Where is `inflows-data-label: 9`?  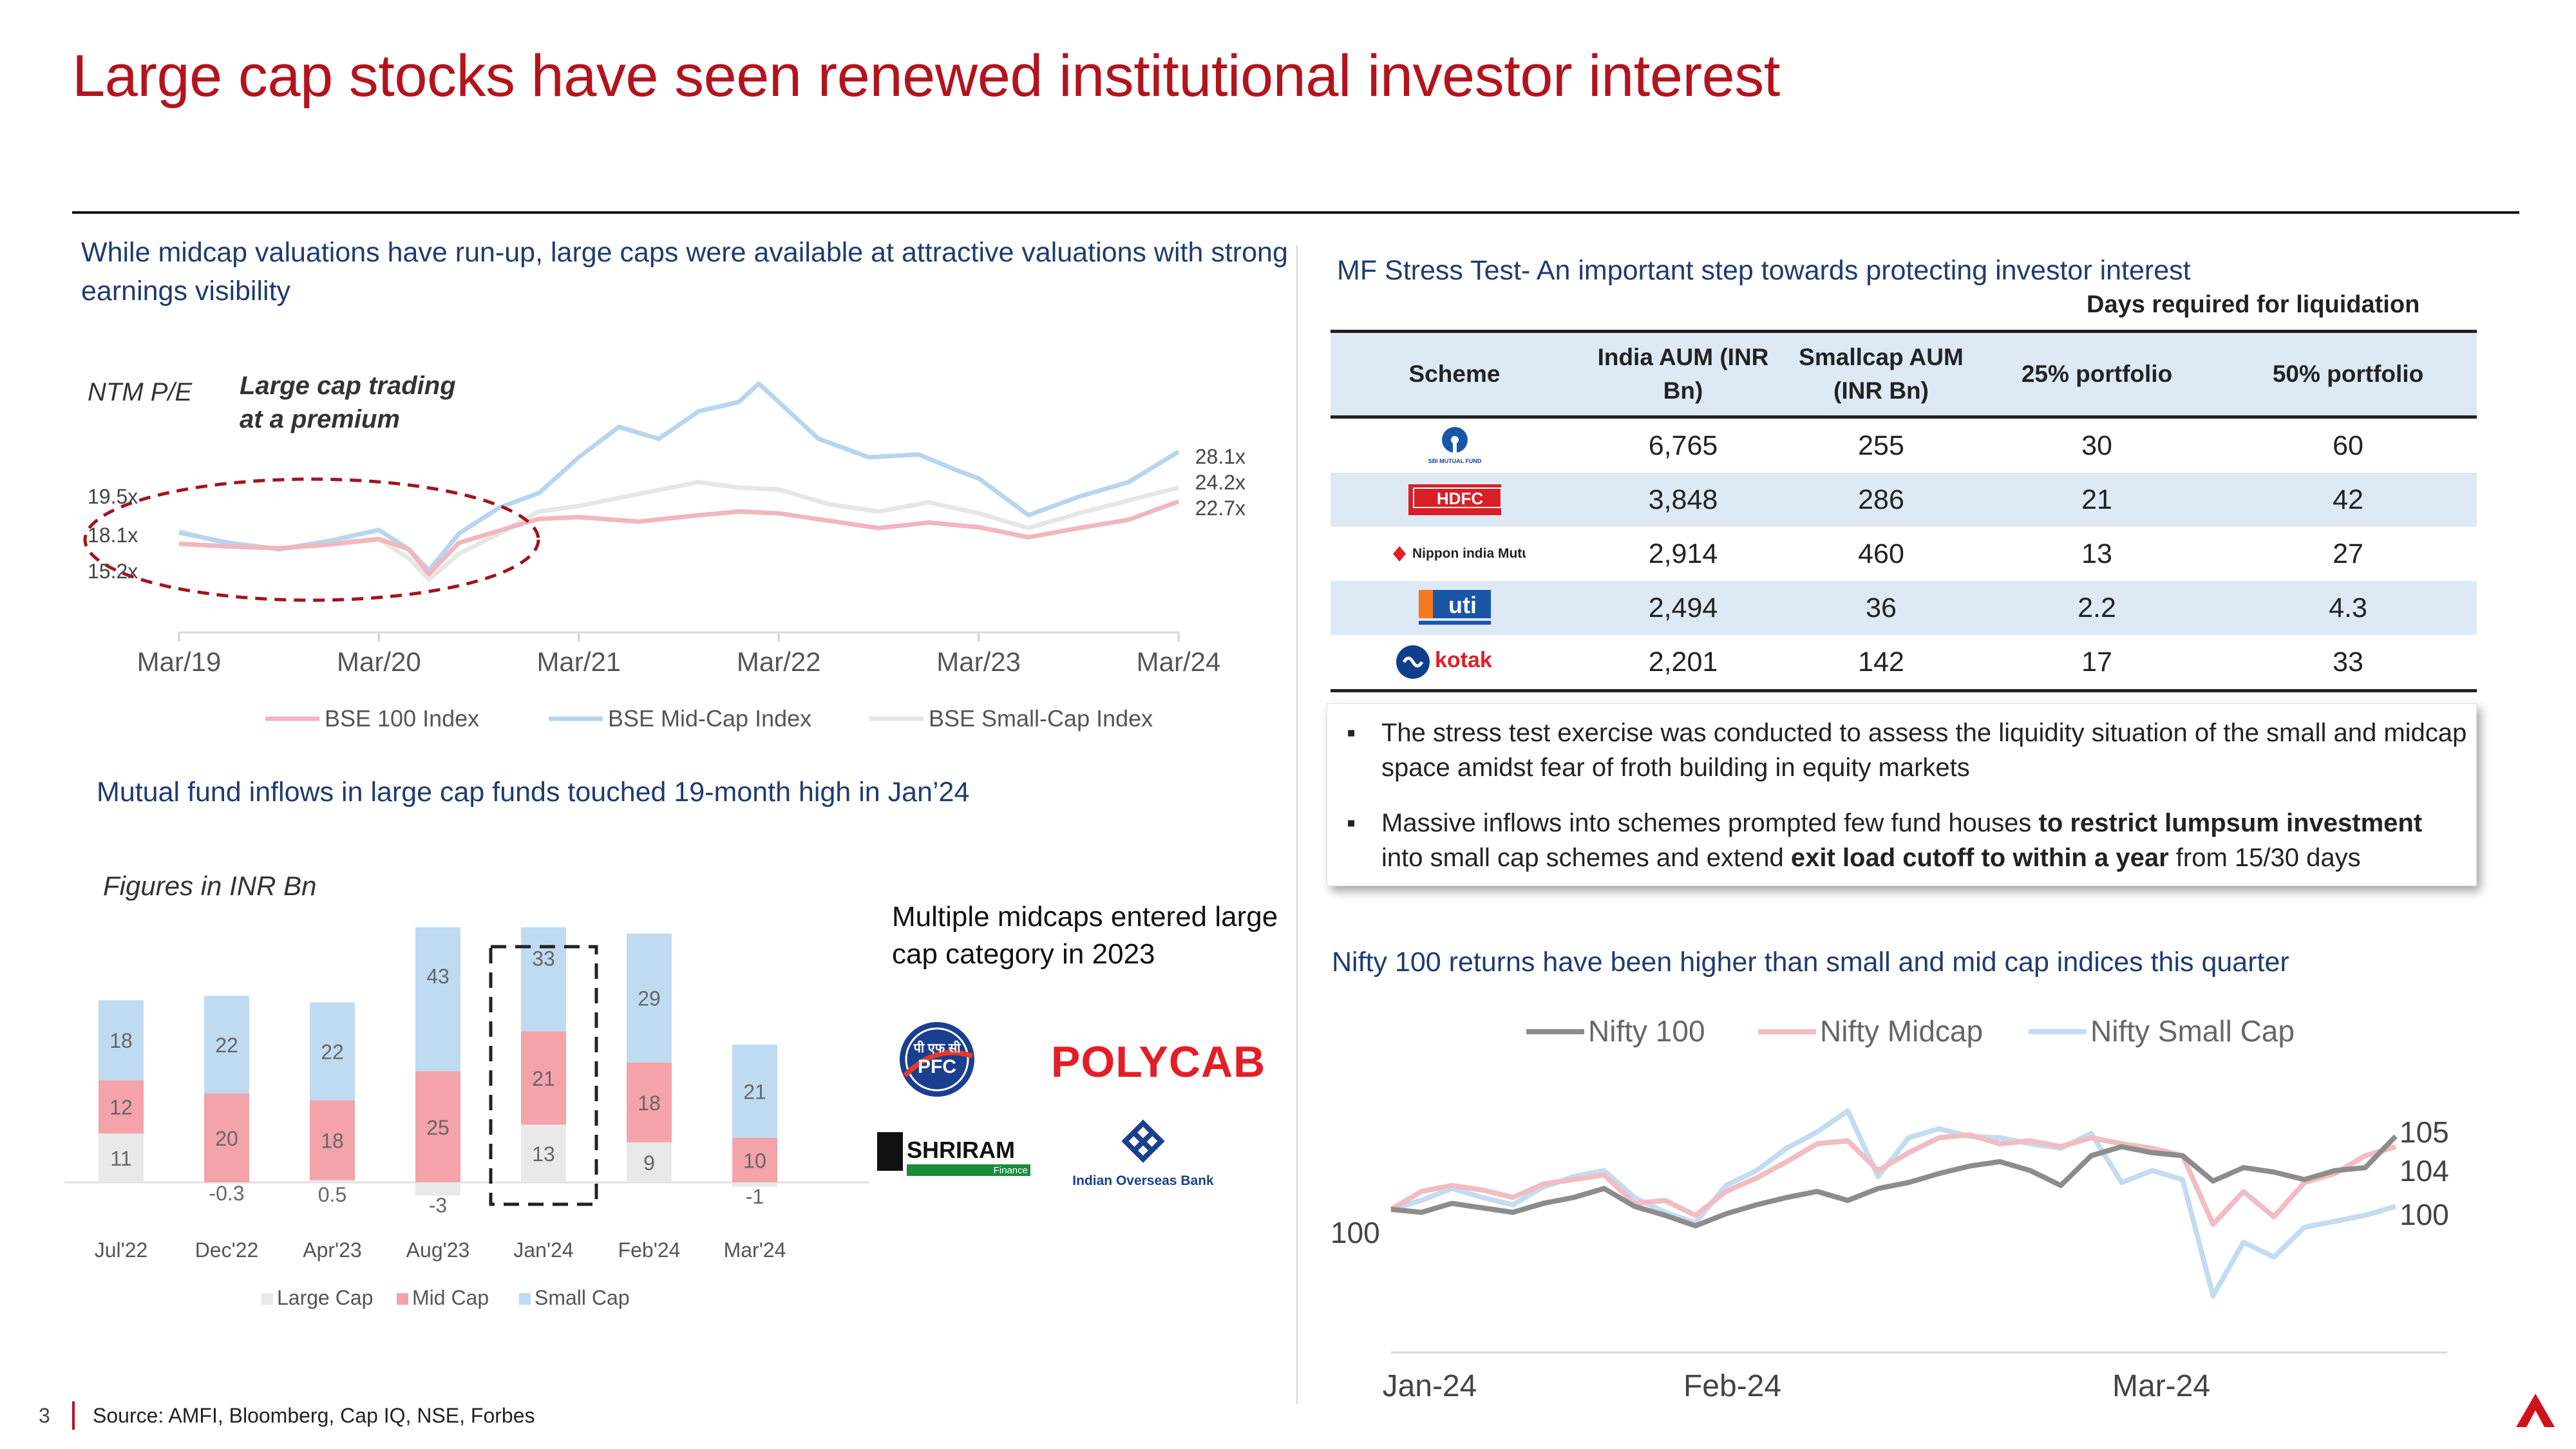
inflows-data-label: 9 is located at coordinates (649, 1163).